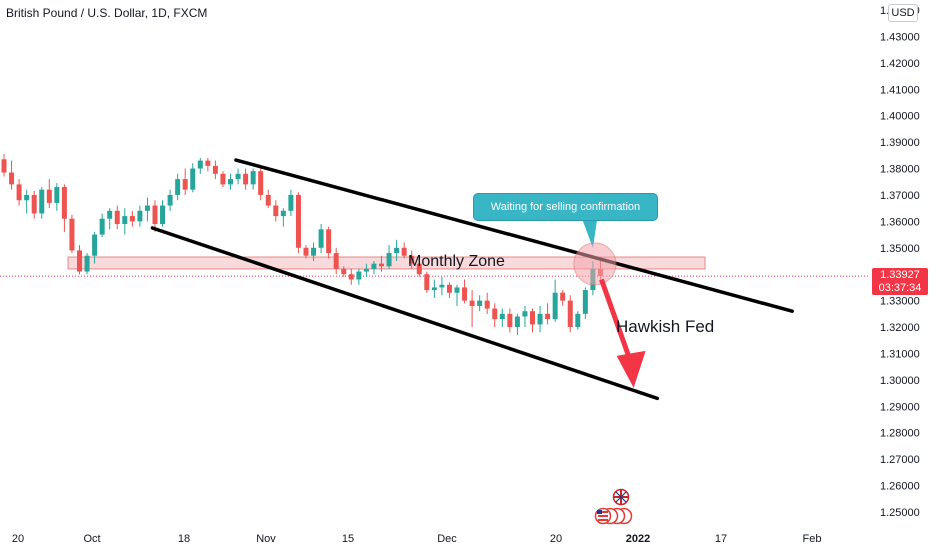 This screenshot has width=932, height=550. What do you see at coordinates (638, 539) in the screenshot?
I see `x-tick-label: 2022` at bounding box center [638, 539].